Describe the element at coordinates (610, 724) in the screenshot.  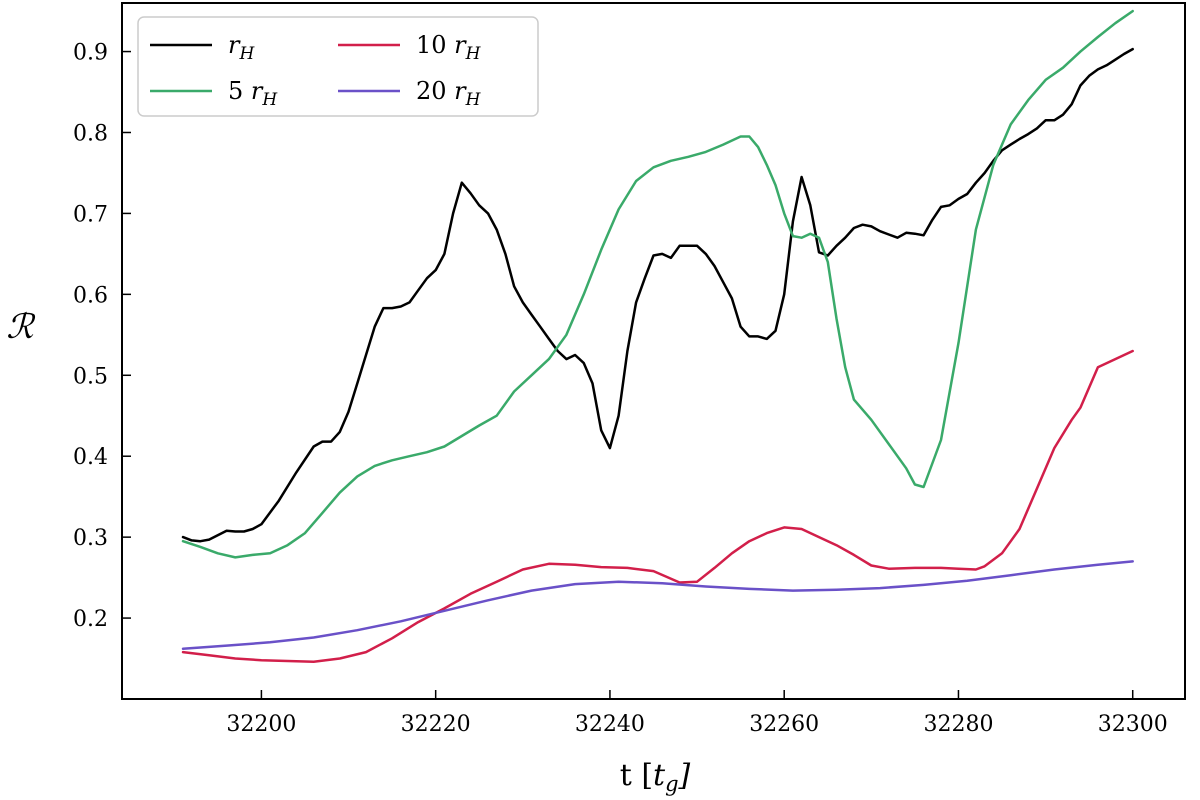
I see `x-tick-label: 32240` at that location.